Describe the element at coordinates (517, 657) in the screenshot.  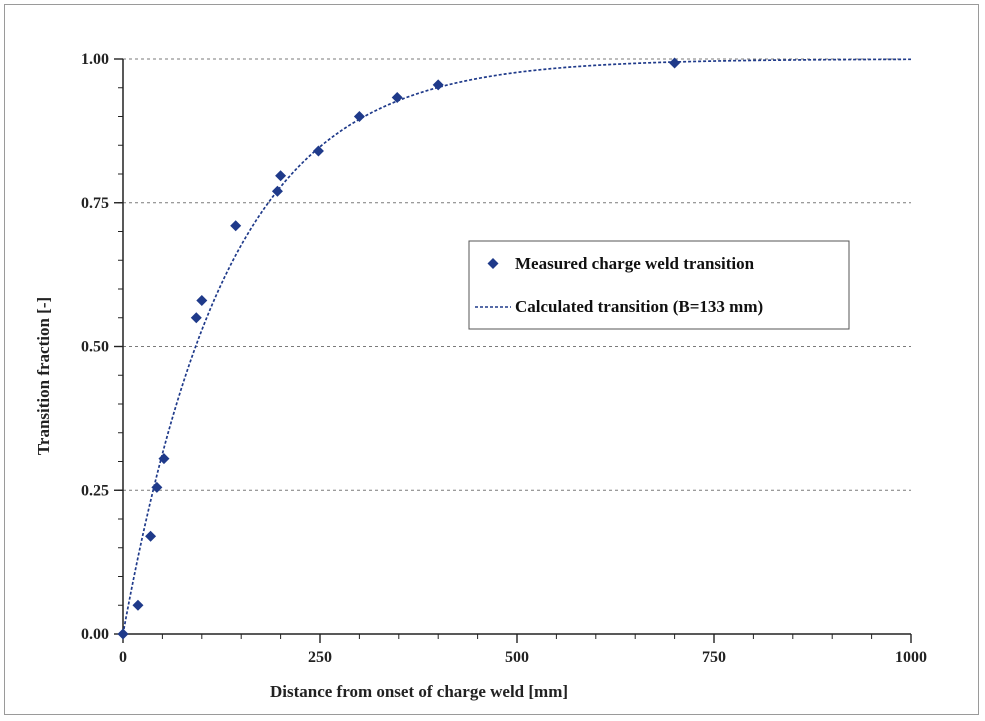
I see `x-tick-label: 500` at that location.